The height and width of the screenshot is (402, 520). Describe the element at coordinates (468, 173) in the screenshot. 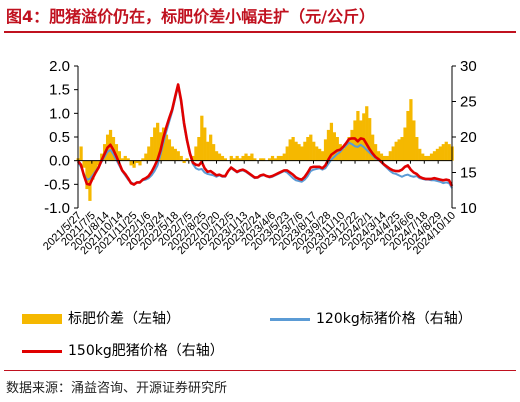

I see `right-tick-label: 15` at that location.